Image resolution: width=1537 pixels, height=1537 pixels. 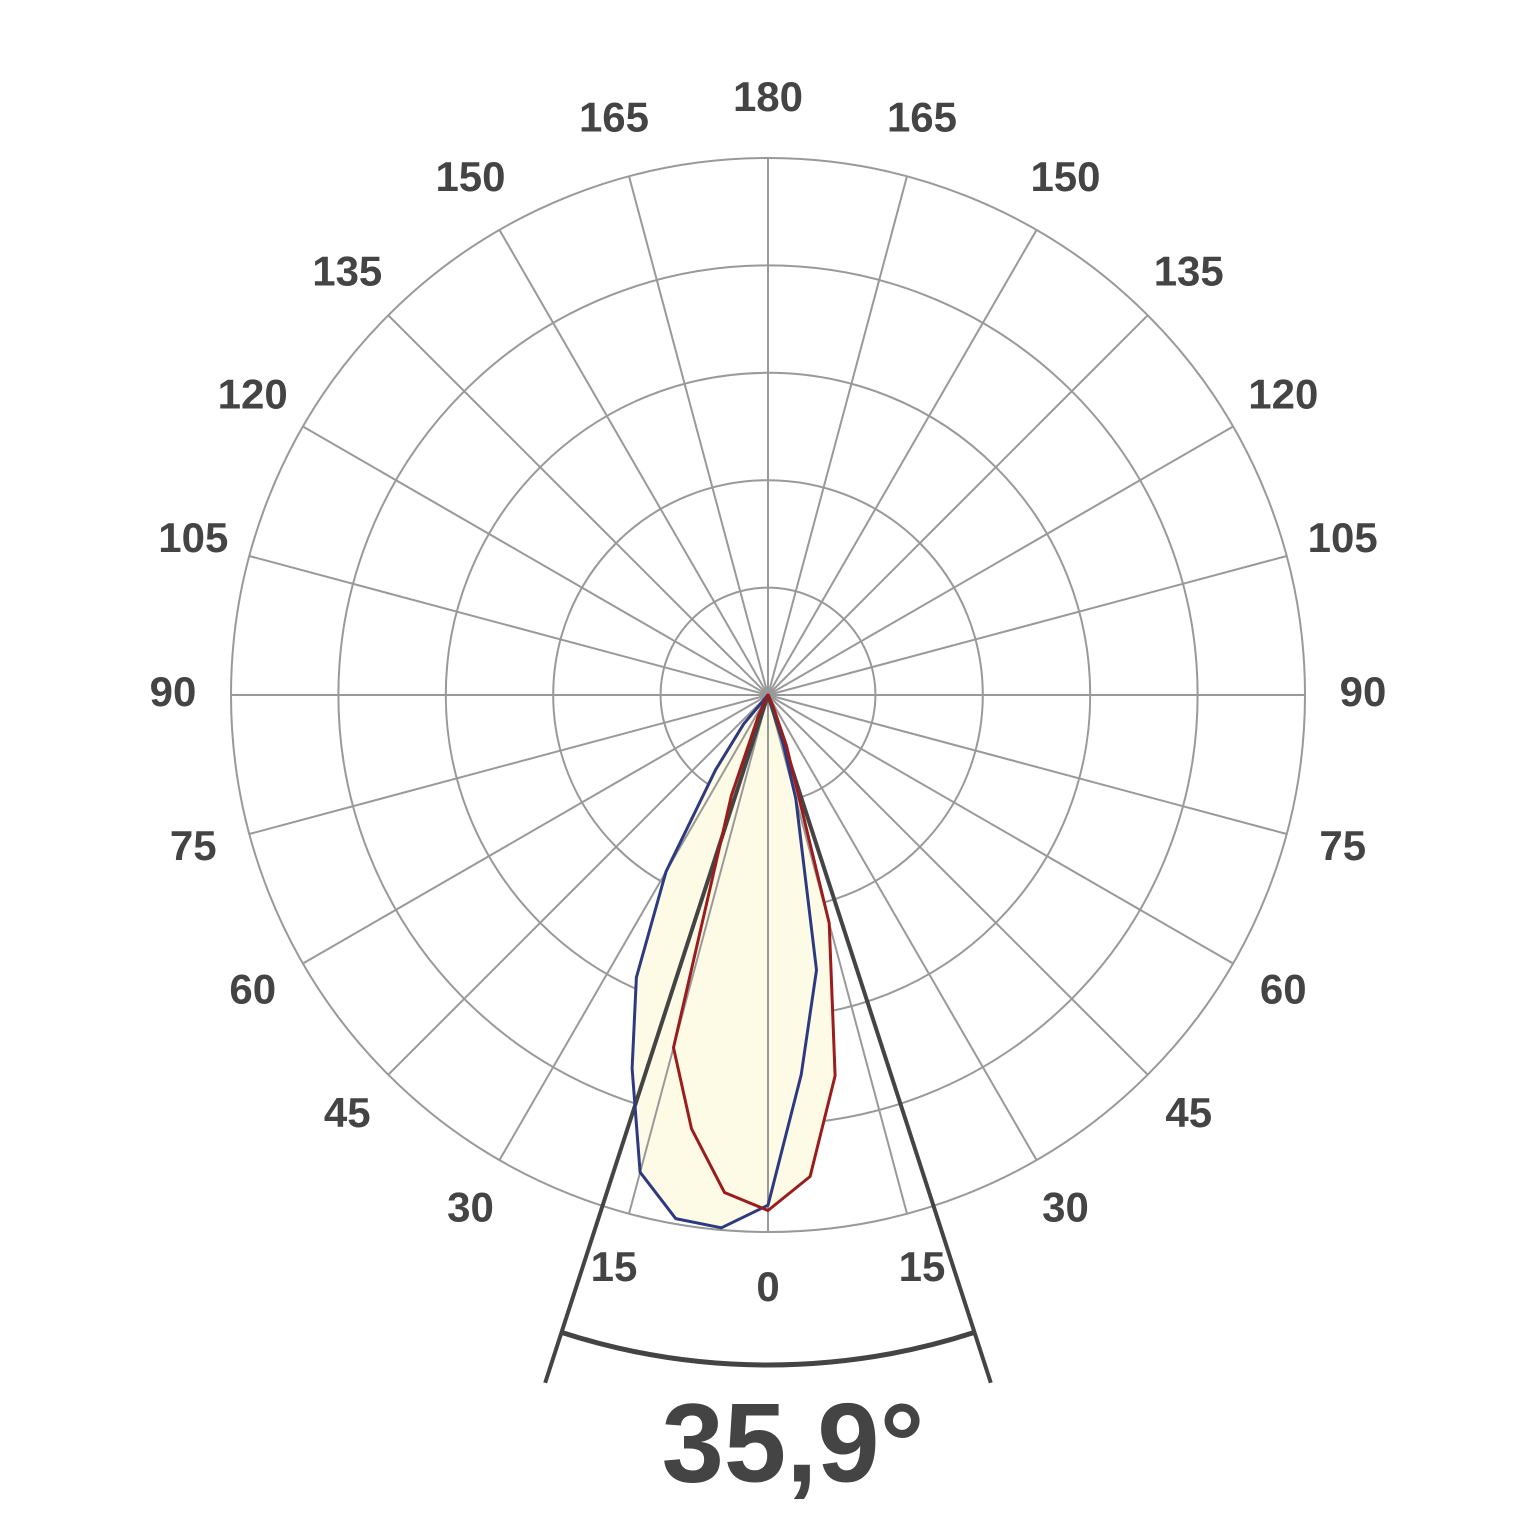 I want to click on beam-arc, so click(x=768, y=1349).